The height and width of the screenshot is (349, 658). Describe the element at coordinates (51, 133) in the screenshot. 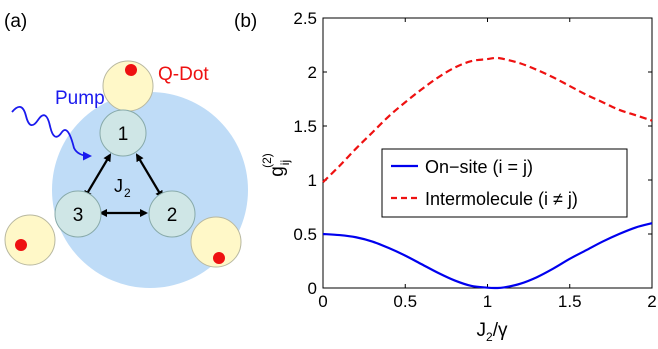

I see `pump-wave-icon` at that location.